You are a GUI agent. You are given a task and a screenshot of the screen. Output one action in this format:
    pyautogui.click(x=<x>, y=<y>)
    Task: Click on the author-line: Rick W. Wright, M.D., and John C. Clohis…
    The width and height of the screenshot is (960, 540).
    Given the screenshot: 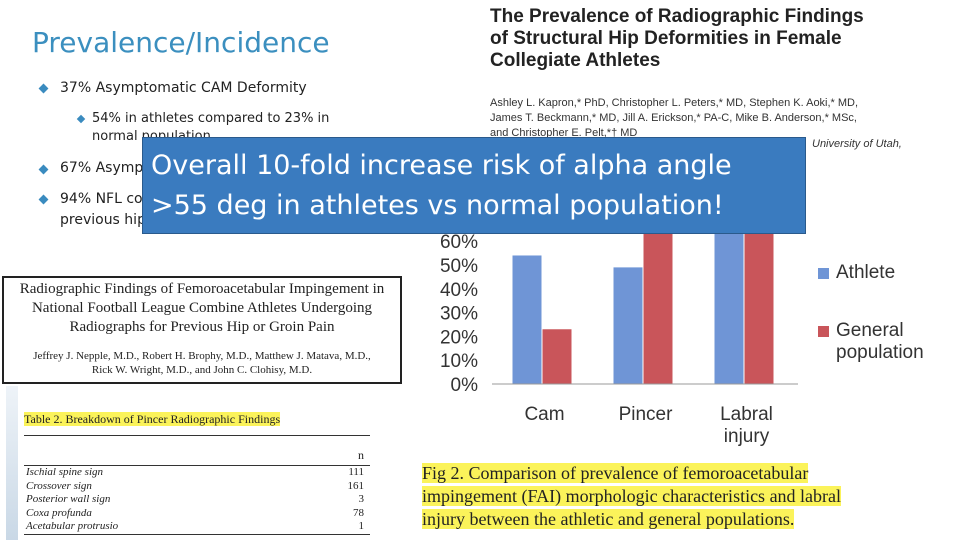 What is the action you would take?
    pyautogui.click(x=202, y=370)
    